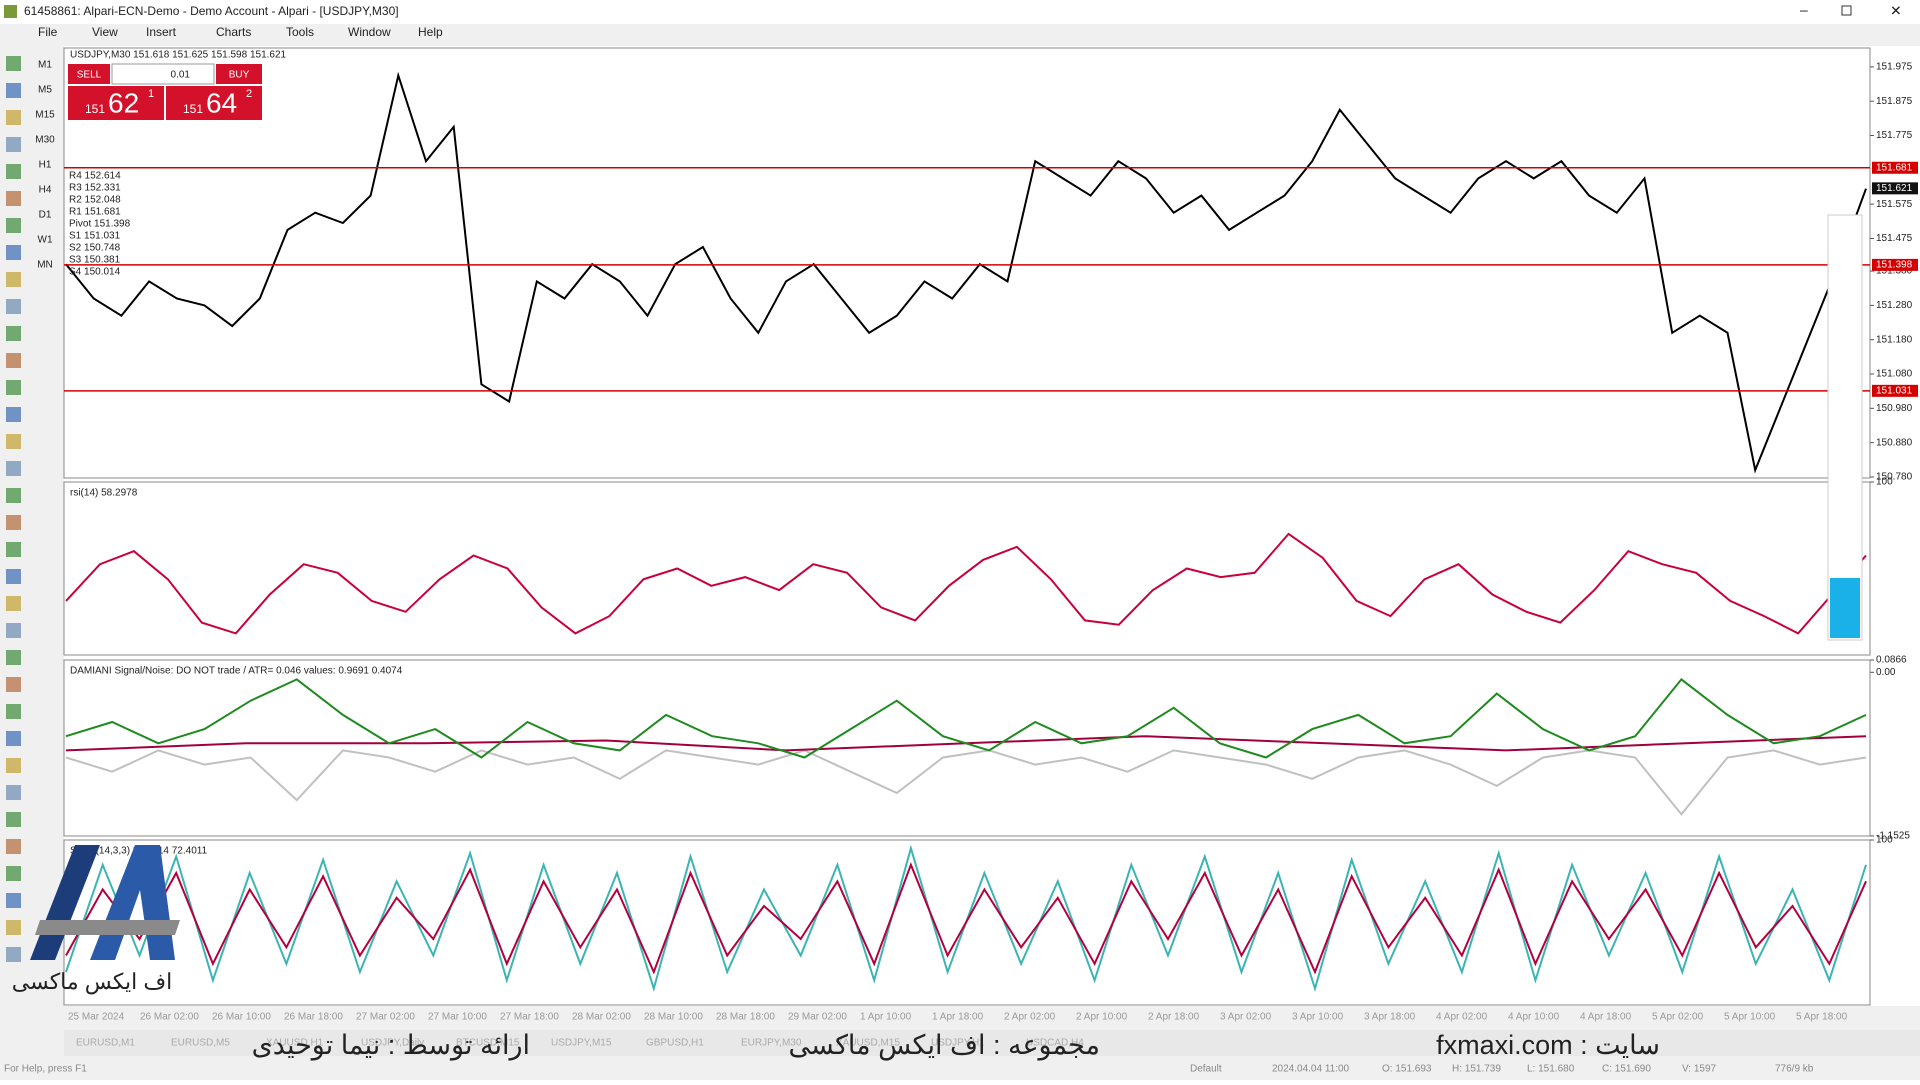 This screenshot has width=1920, height=1085. Describe the element at coordinates (1894, 442) in the screenshot. I see `y-tick-label: 150.880` at that location.